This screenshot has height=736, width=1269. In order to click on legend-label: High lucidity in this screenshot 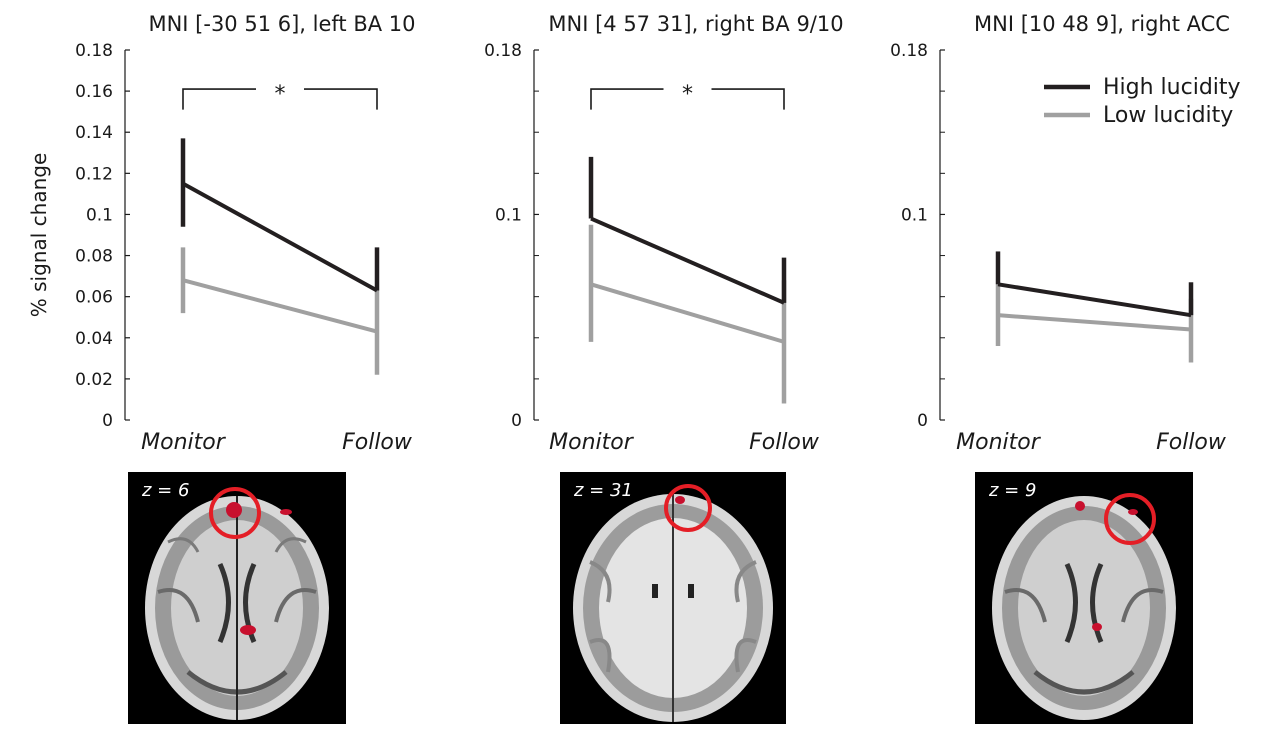, I will do `click(1172, 87)`.